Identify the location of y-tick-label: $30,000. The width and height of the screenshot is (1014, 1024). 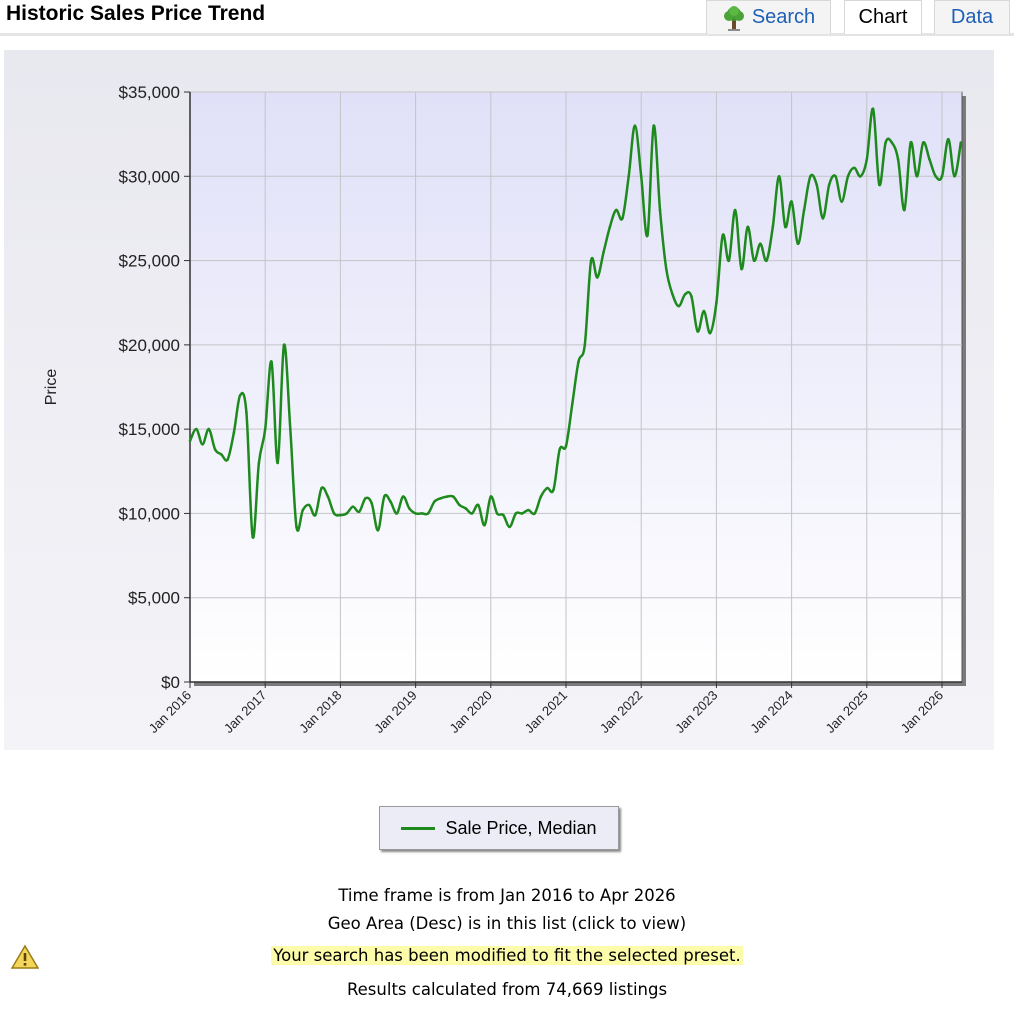
(149, 176).